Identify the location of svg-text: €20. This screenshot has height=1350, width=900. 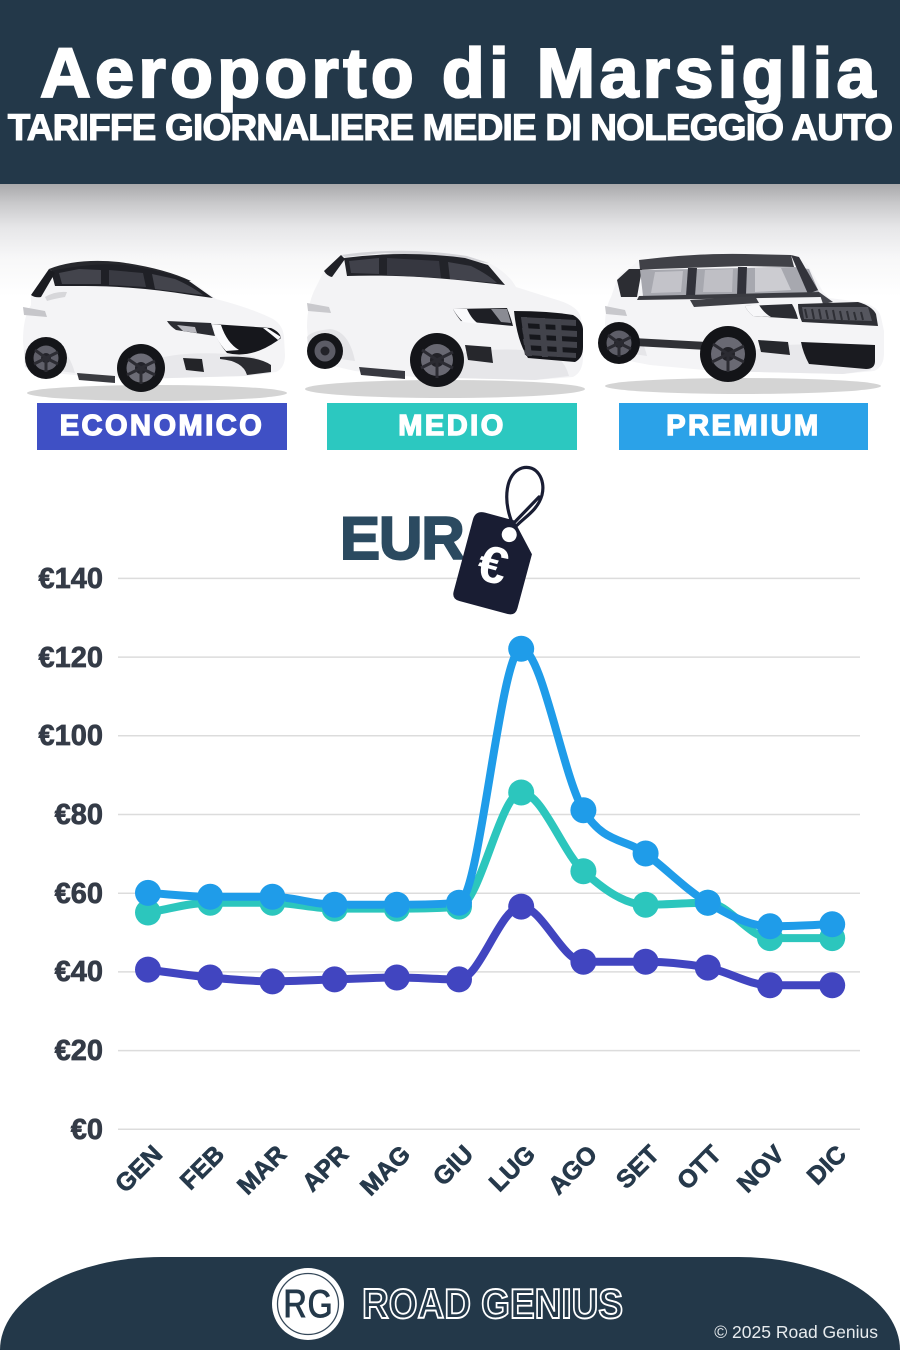
(79, 1051).